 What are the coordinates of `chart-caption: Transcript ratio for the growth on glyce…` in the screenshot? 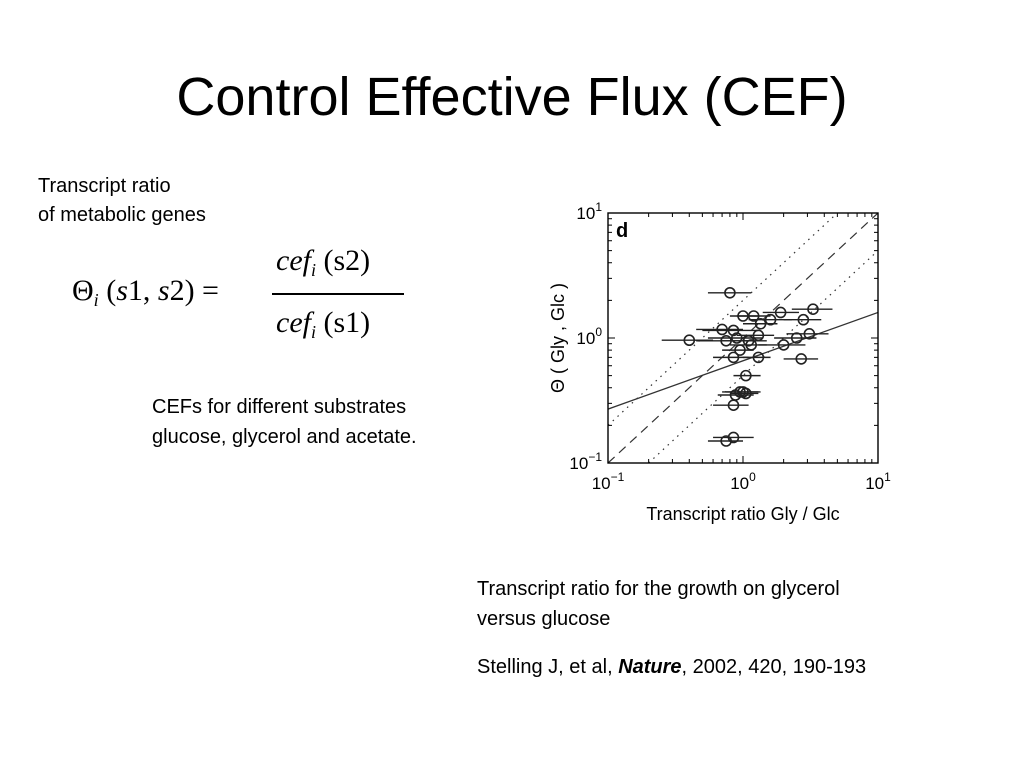 It's located at (658, 604).